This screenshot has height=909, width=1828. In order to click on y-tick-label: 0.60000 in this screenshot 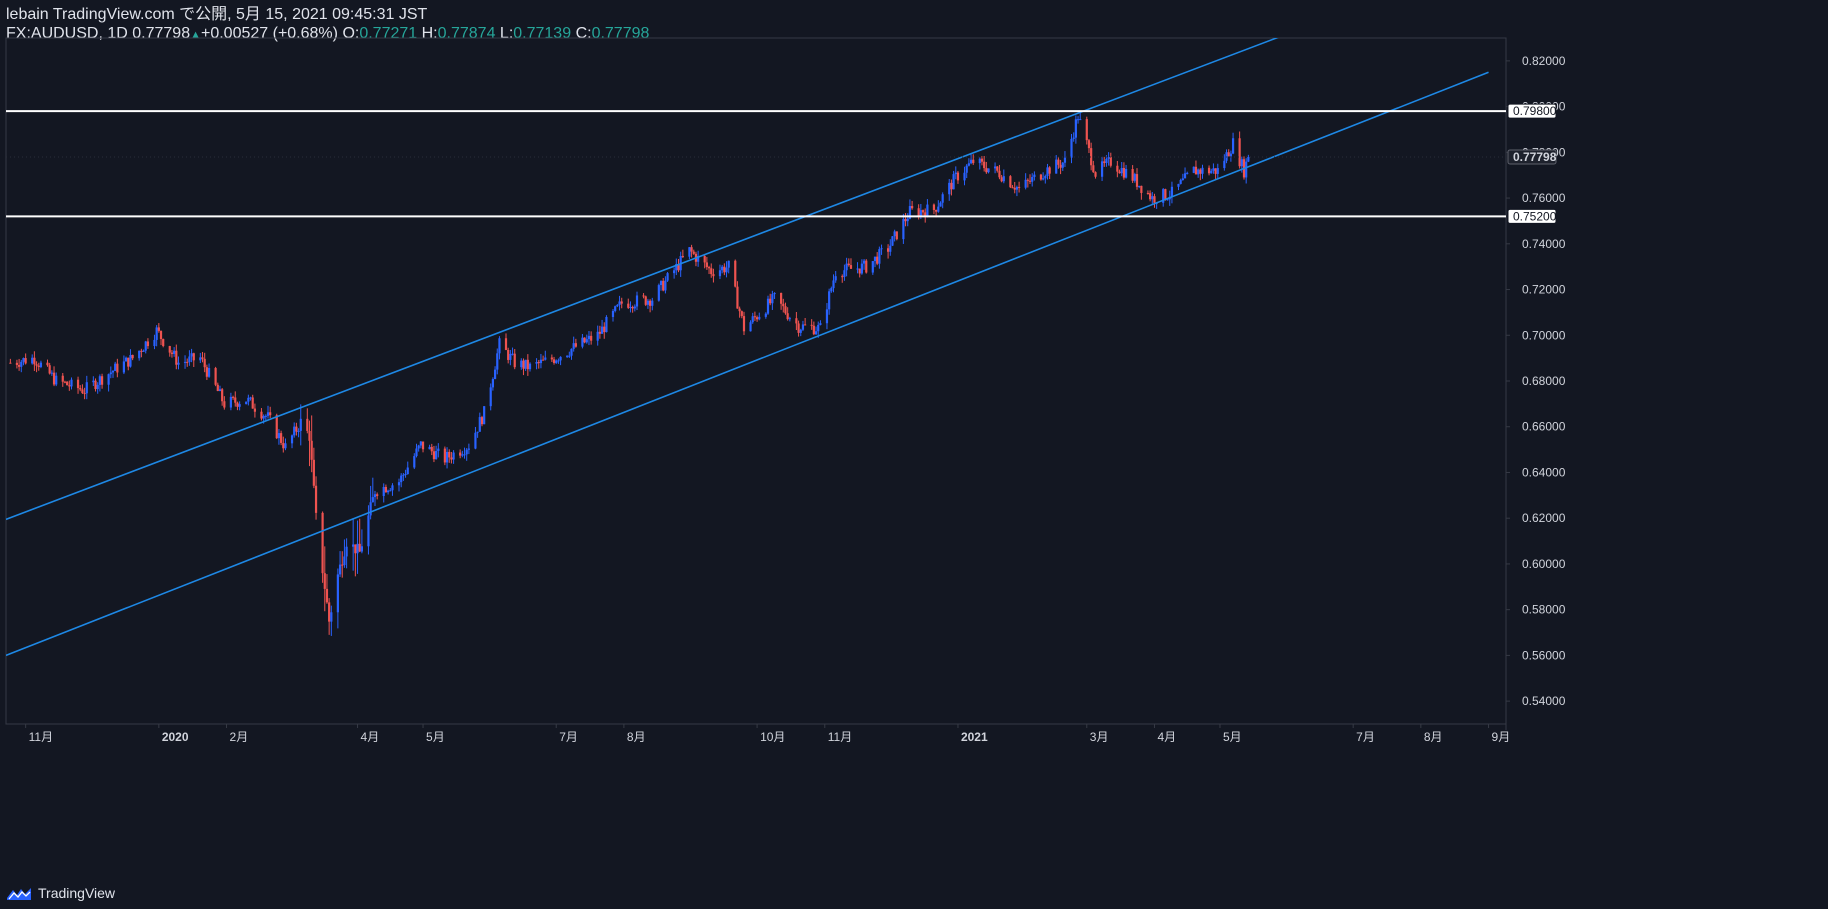, I will do `click(1544, 564)`.